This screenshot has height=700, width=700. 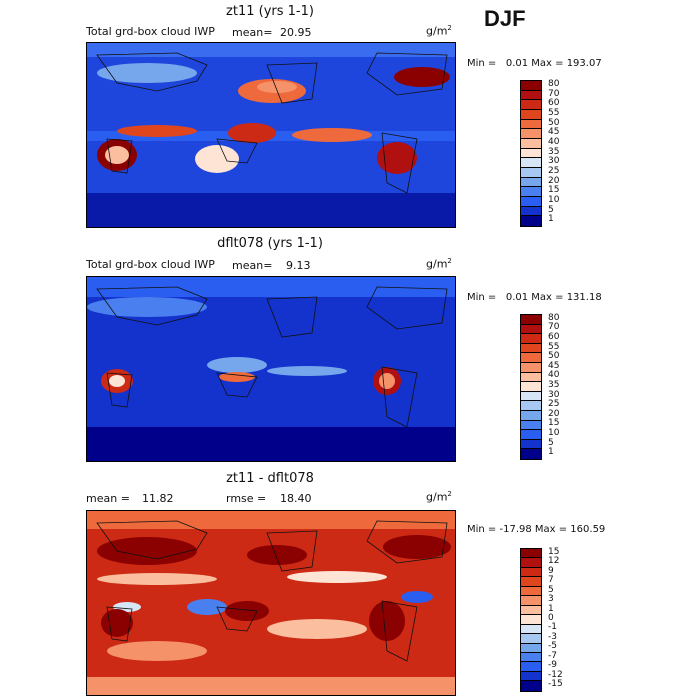 I want to click on panel-1-map, so click(x=271, y=135).